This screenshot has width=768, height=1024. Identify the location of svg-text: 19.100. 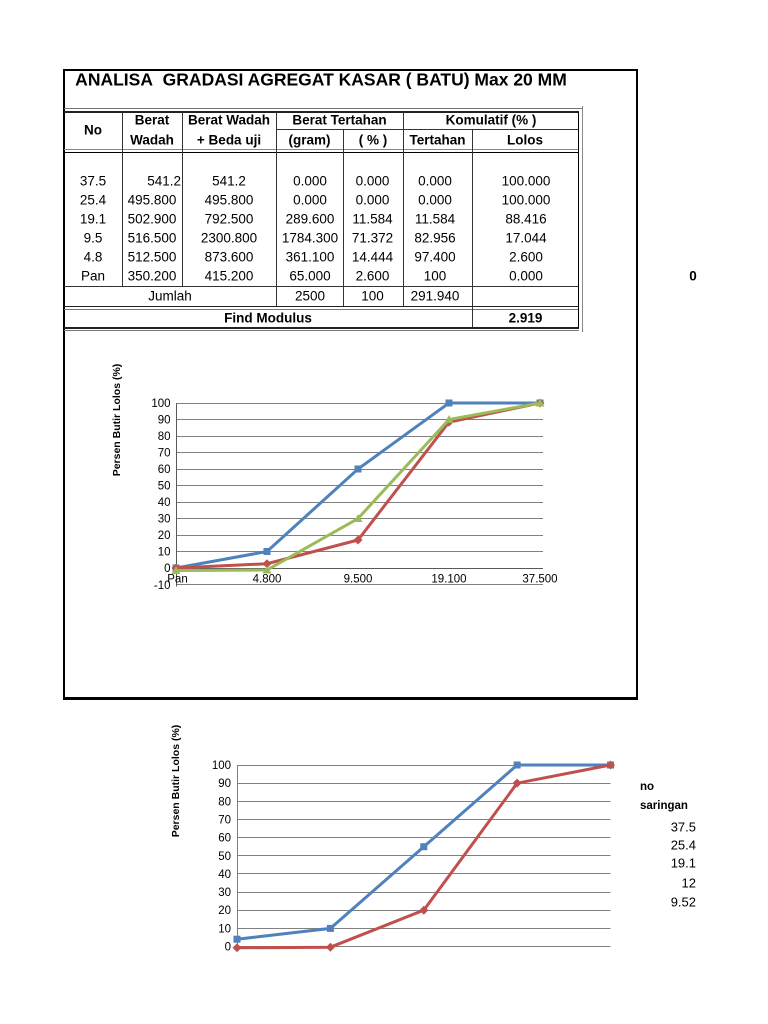
(448, 580).